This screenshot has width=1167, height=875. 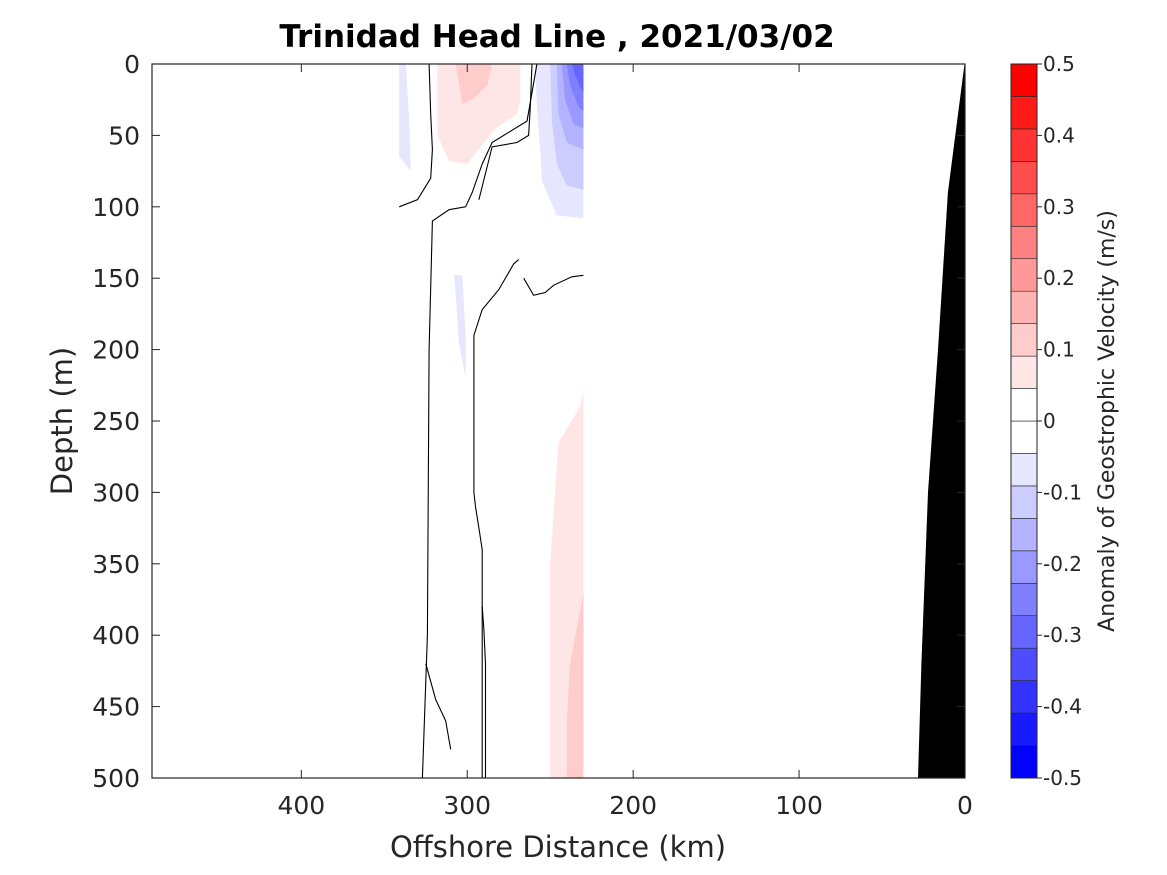 I want to click on zero-contour-lines, so click(x=491, y=421).